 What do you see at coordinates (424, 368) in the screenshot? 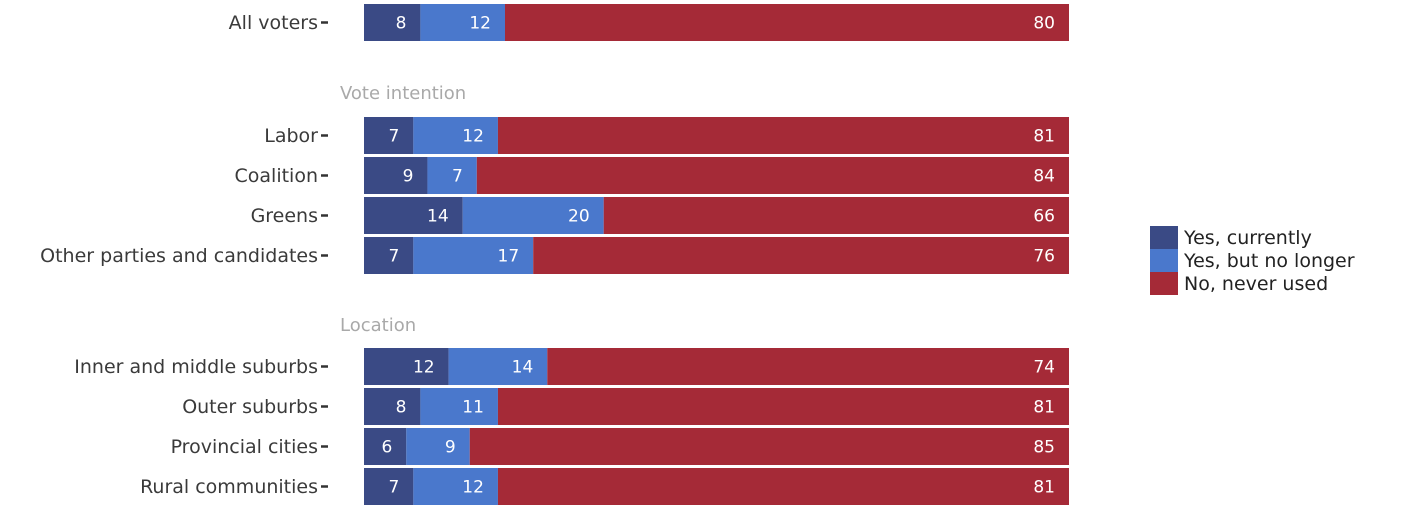
I see `value-label-inner-and-middle-suburbs-yes-currently: 12` at bounding box center [424, 368].